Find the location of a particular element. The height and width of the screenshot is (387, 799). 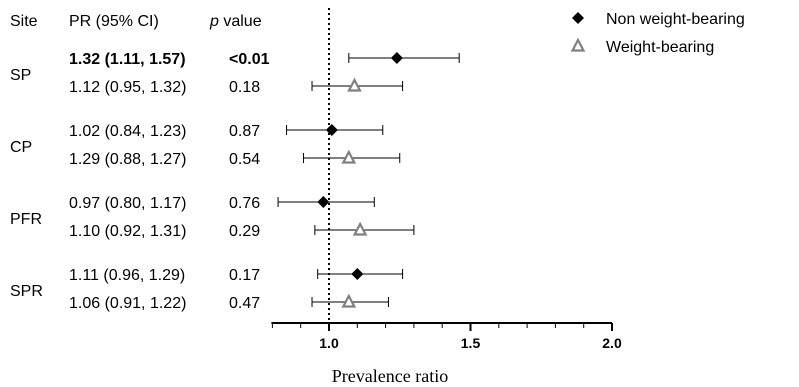

p-value-text: 0.17 is located at coordinates (244, 275).